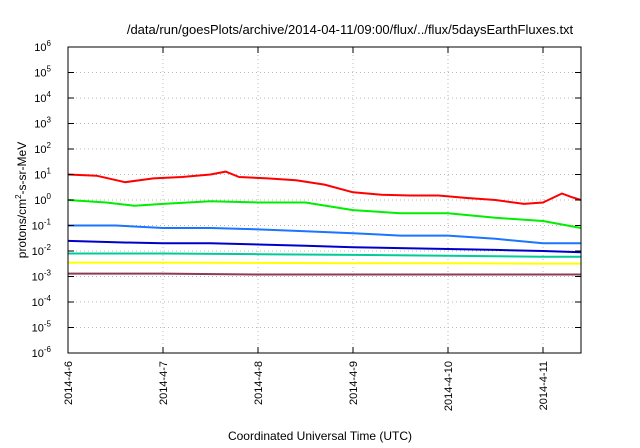 This screenshot has height=448, width=640. I want to click on y-tick-label: 10⁴, so click(42, 97).